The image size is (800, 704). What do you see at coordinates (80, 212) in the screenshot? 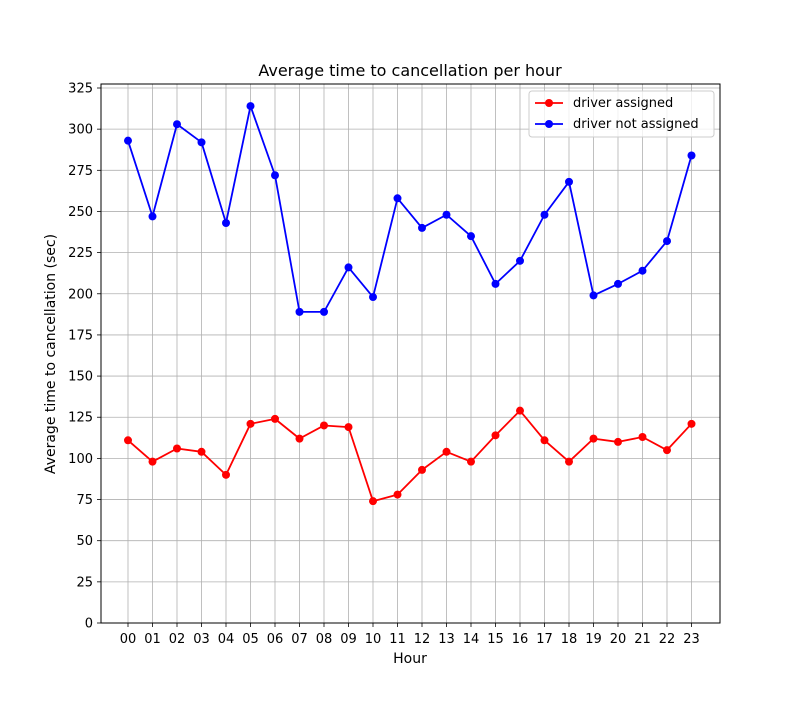
I see `y-tick-label: 250` at bounding box center [80, 212].